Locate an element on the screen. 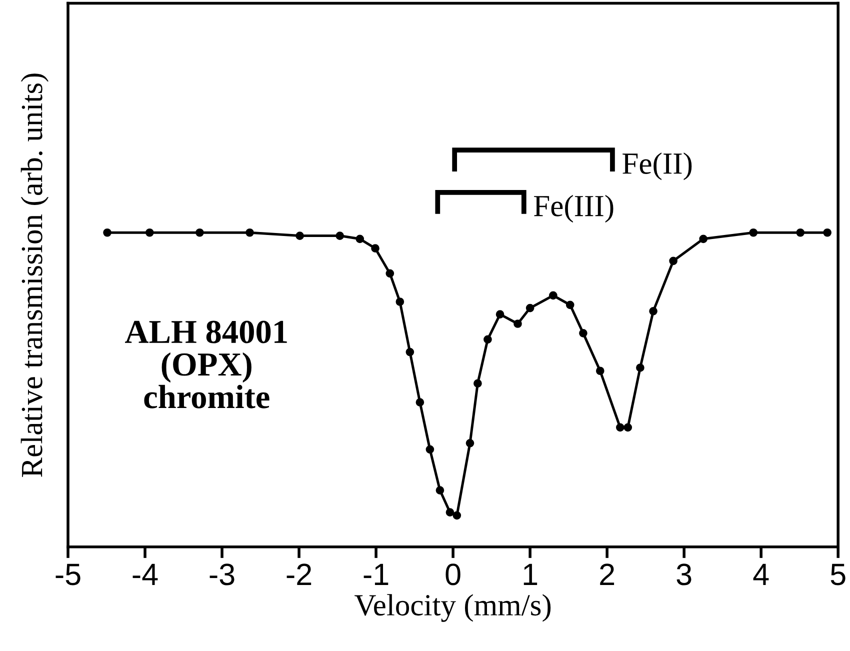 This screenshot has height=651, width=850. x-tick-label: -3 is located at coordinates (222, 575).